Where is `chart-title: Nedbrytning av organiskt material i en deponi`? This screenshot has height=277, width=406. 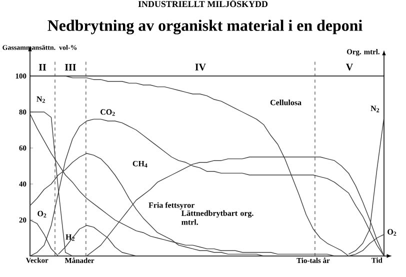 chart-title: Nedbrytning av organiskt material i en deponi is located at coordinates (205, 27).